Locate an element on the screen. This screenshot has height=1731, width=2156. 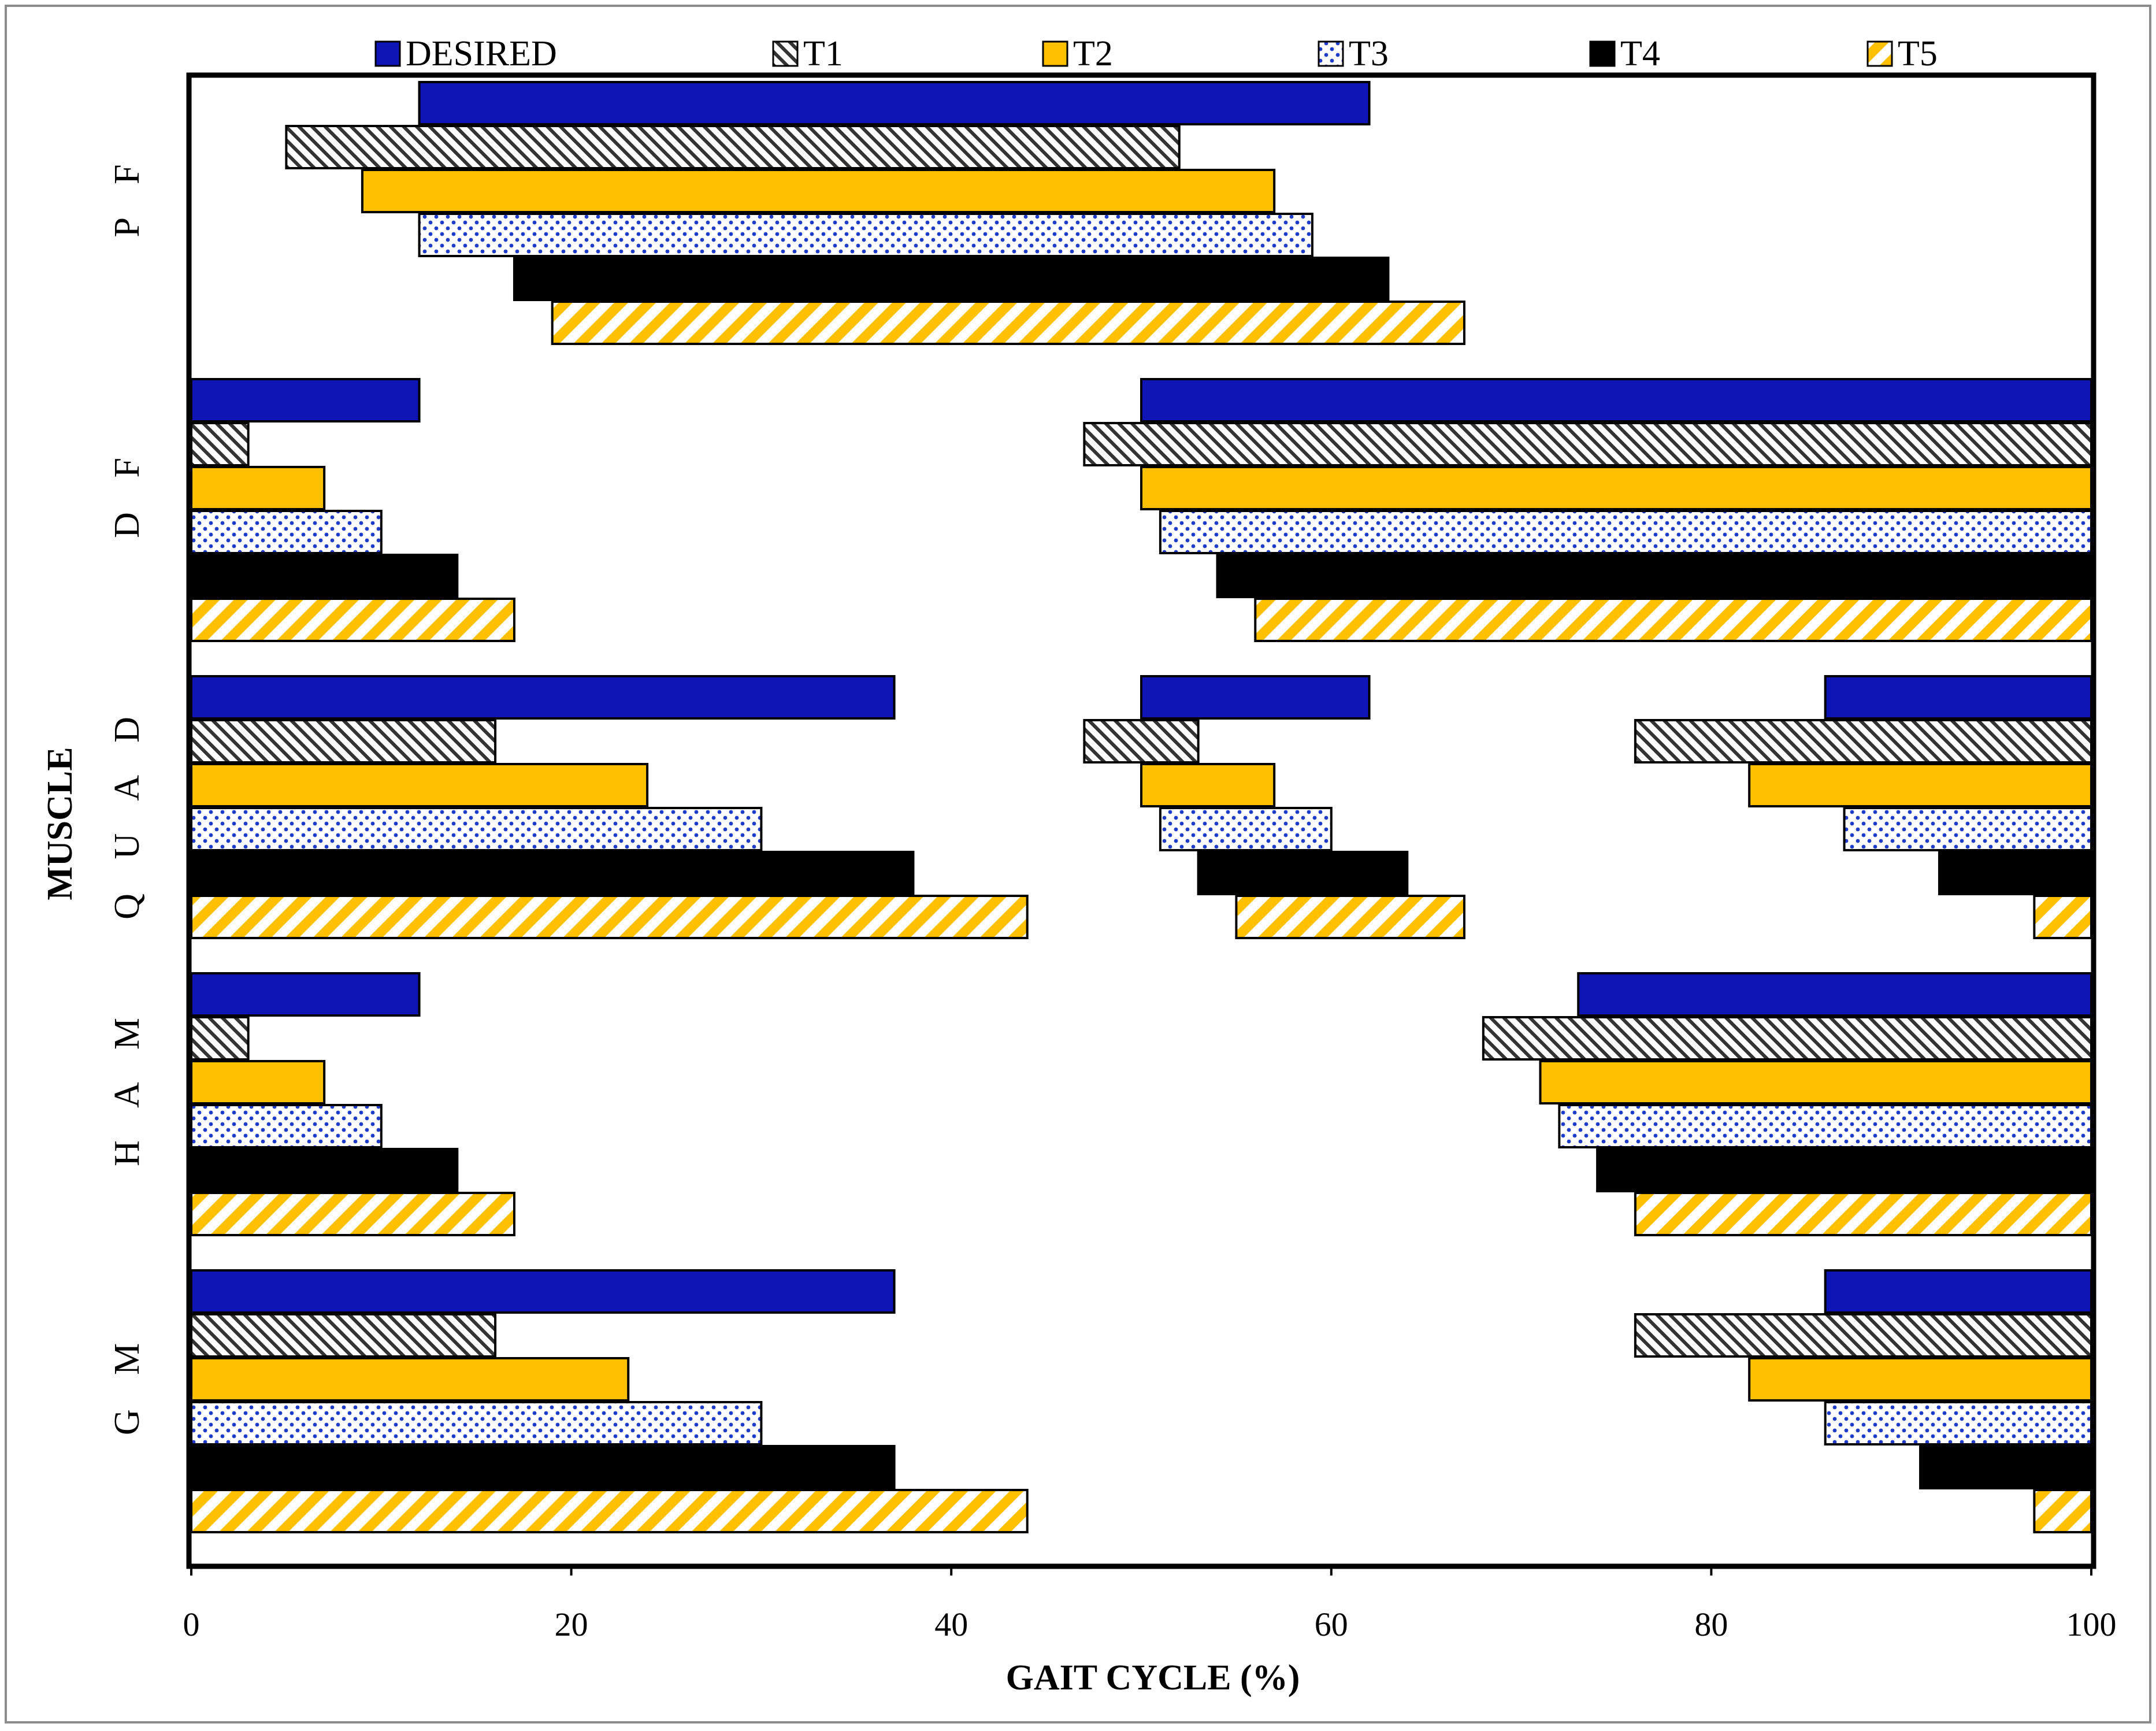
x-tick-label: 100 is located at coordinates (2091, 1624).